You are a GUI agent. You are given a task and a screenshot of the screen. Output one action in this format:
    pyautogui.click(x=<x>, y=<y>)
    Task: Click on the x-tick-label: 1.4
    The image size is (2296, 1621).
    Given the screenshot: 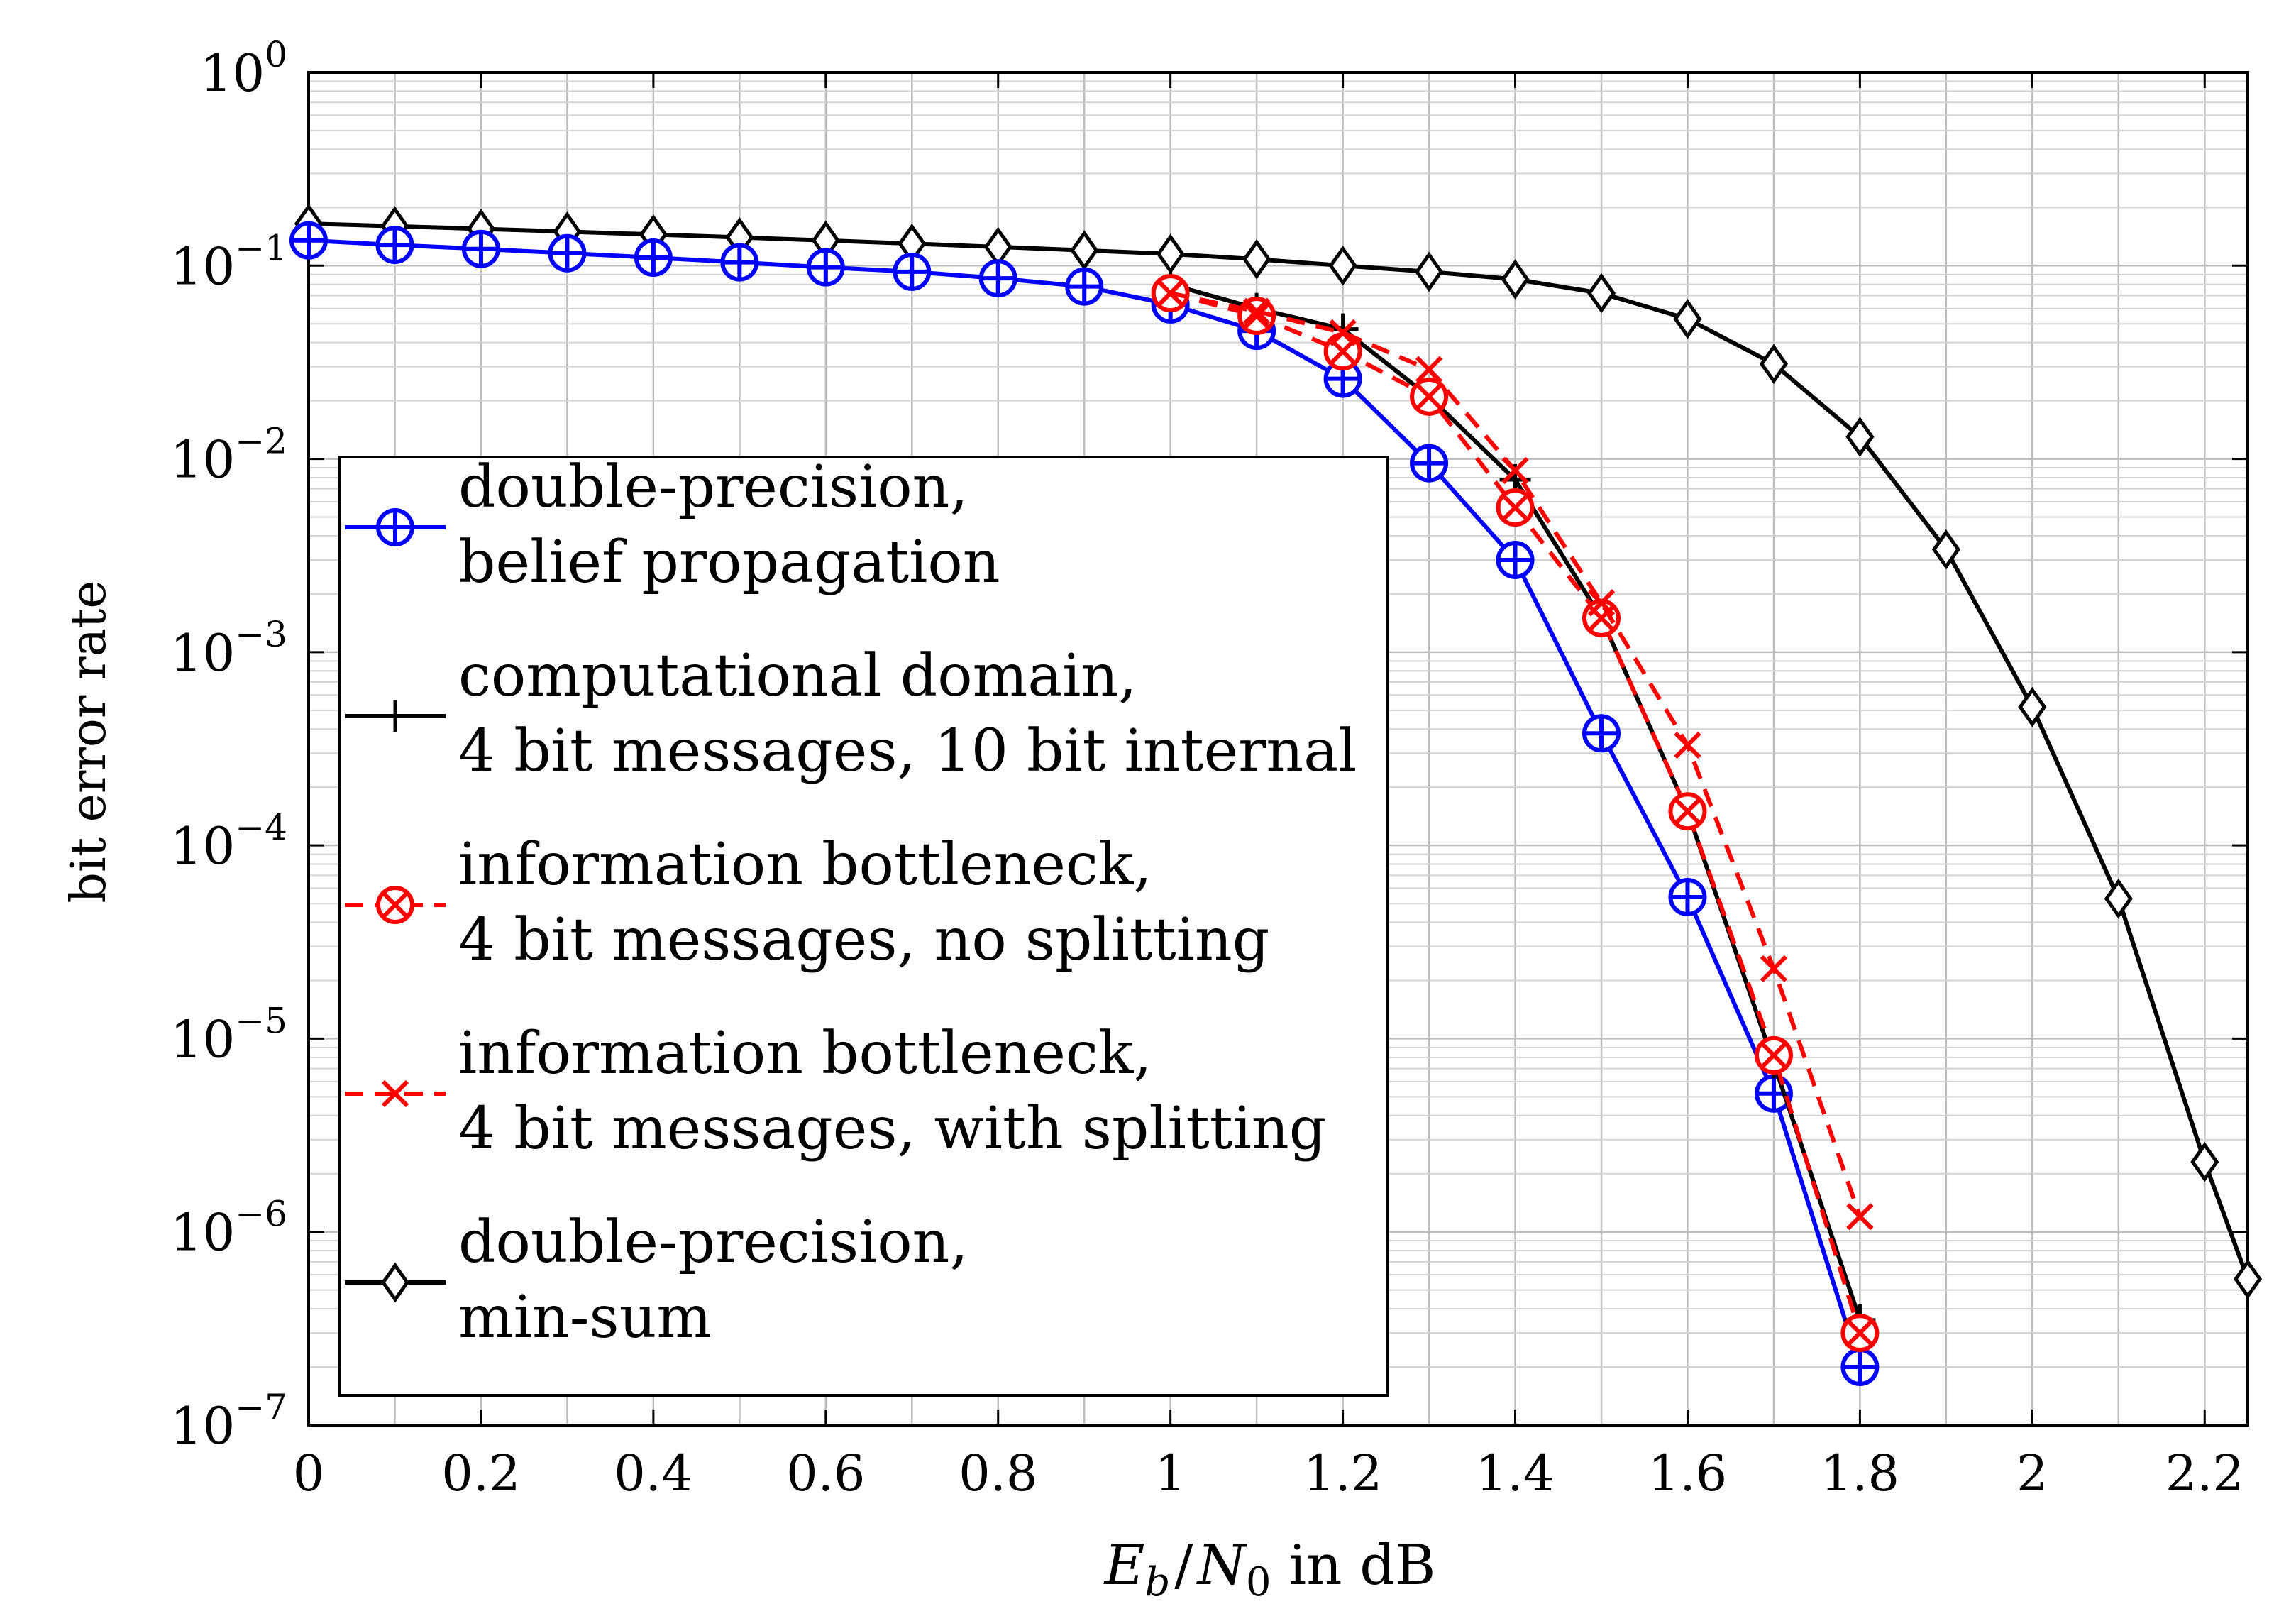 What is the action you would take?
    pyautogui.click(x=1516, y=1473)
    